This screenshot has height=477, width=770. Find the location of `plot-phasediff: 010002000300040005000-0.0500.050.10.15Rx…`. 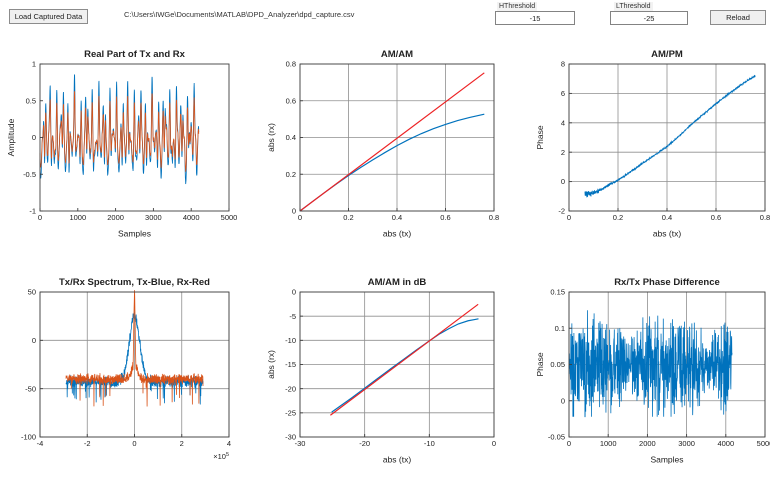

plot-phasediff: 010002000300040005000-0.0500.050.10.15Rx… is located at coordinates (652, 371).